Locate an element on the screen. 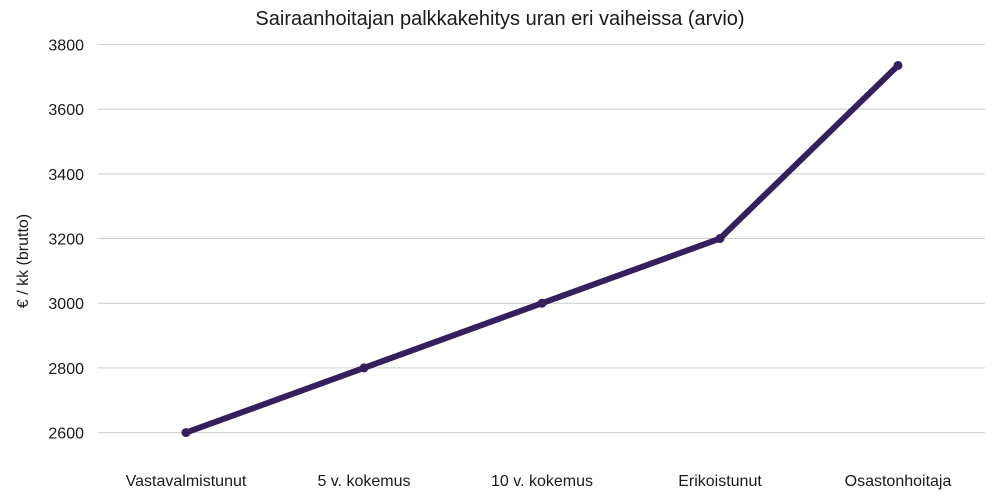  y-axis-label: € / kk (brutto) is located at coordinates (23, 261).